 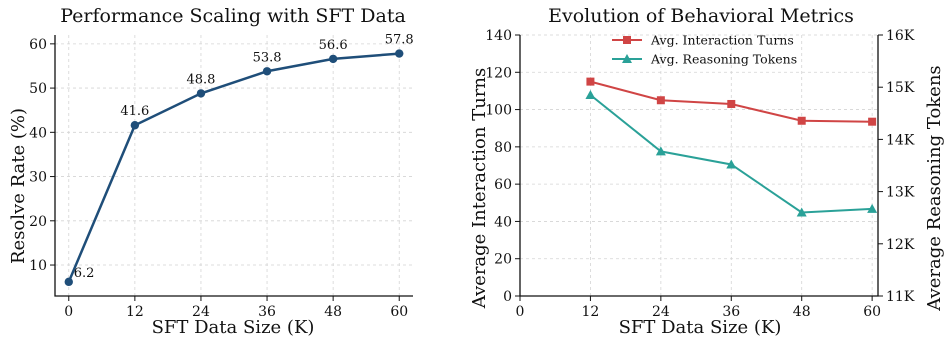 I want to click on right-y-tick-label: 40, so click(x=503, y=222).